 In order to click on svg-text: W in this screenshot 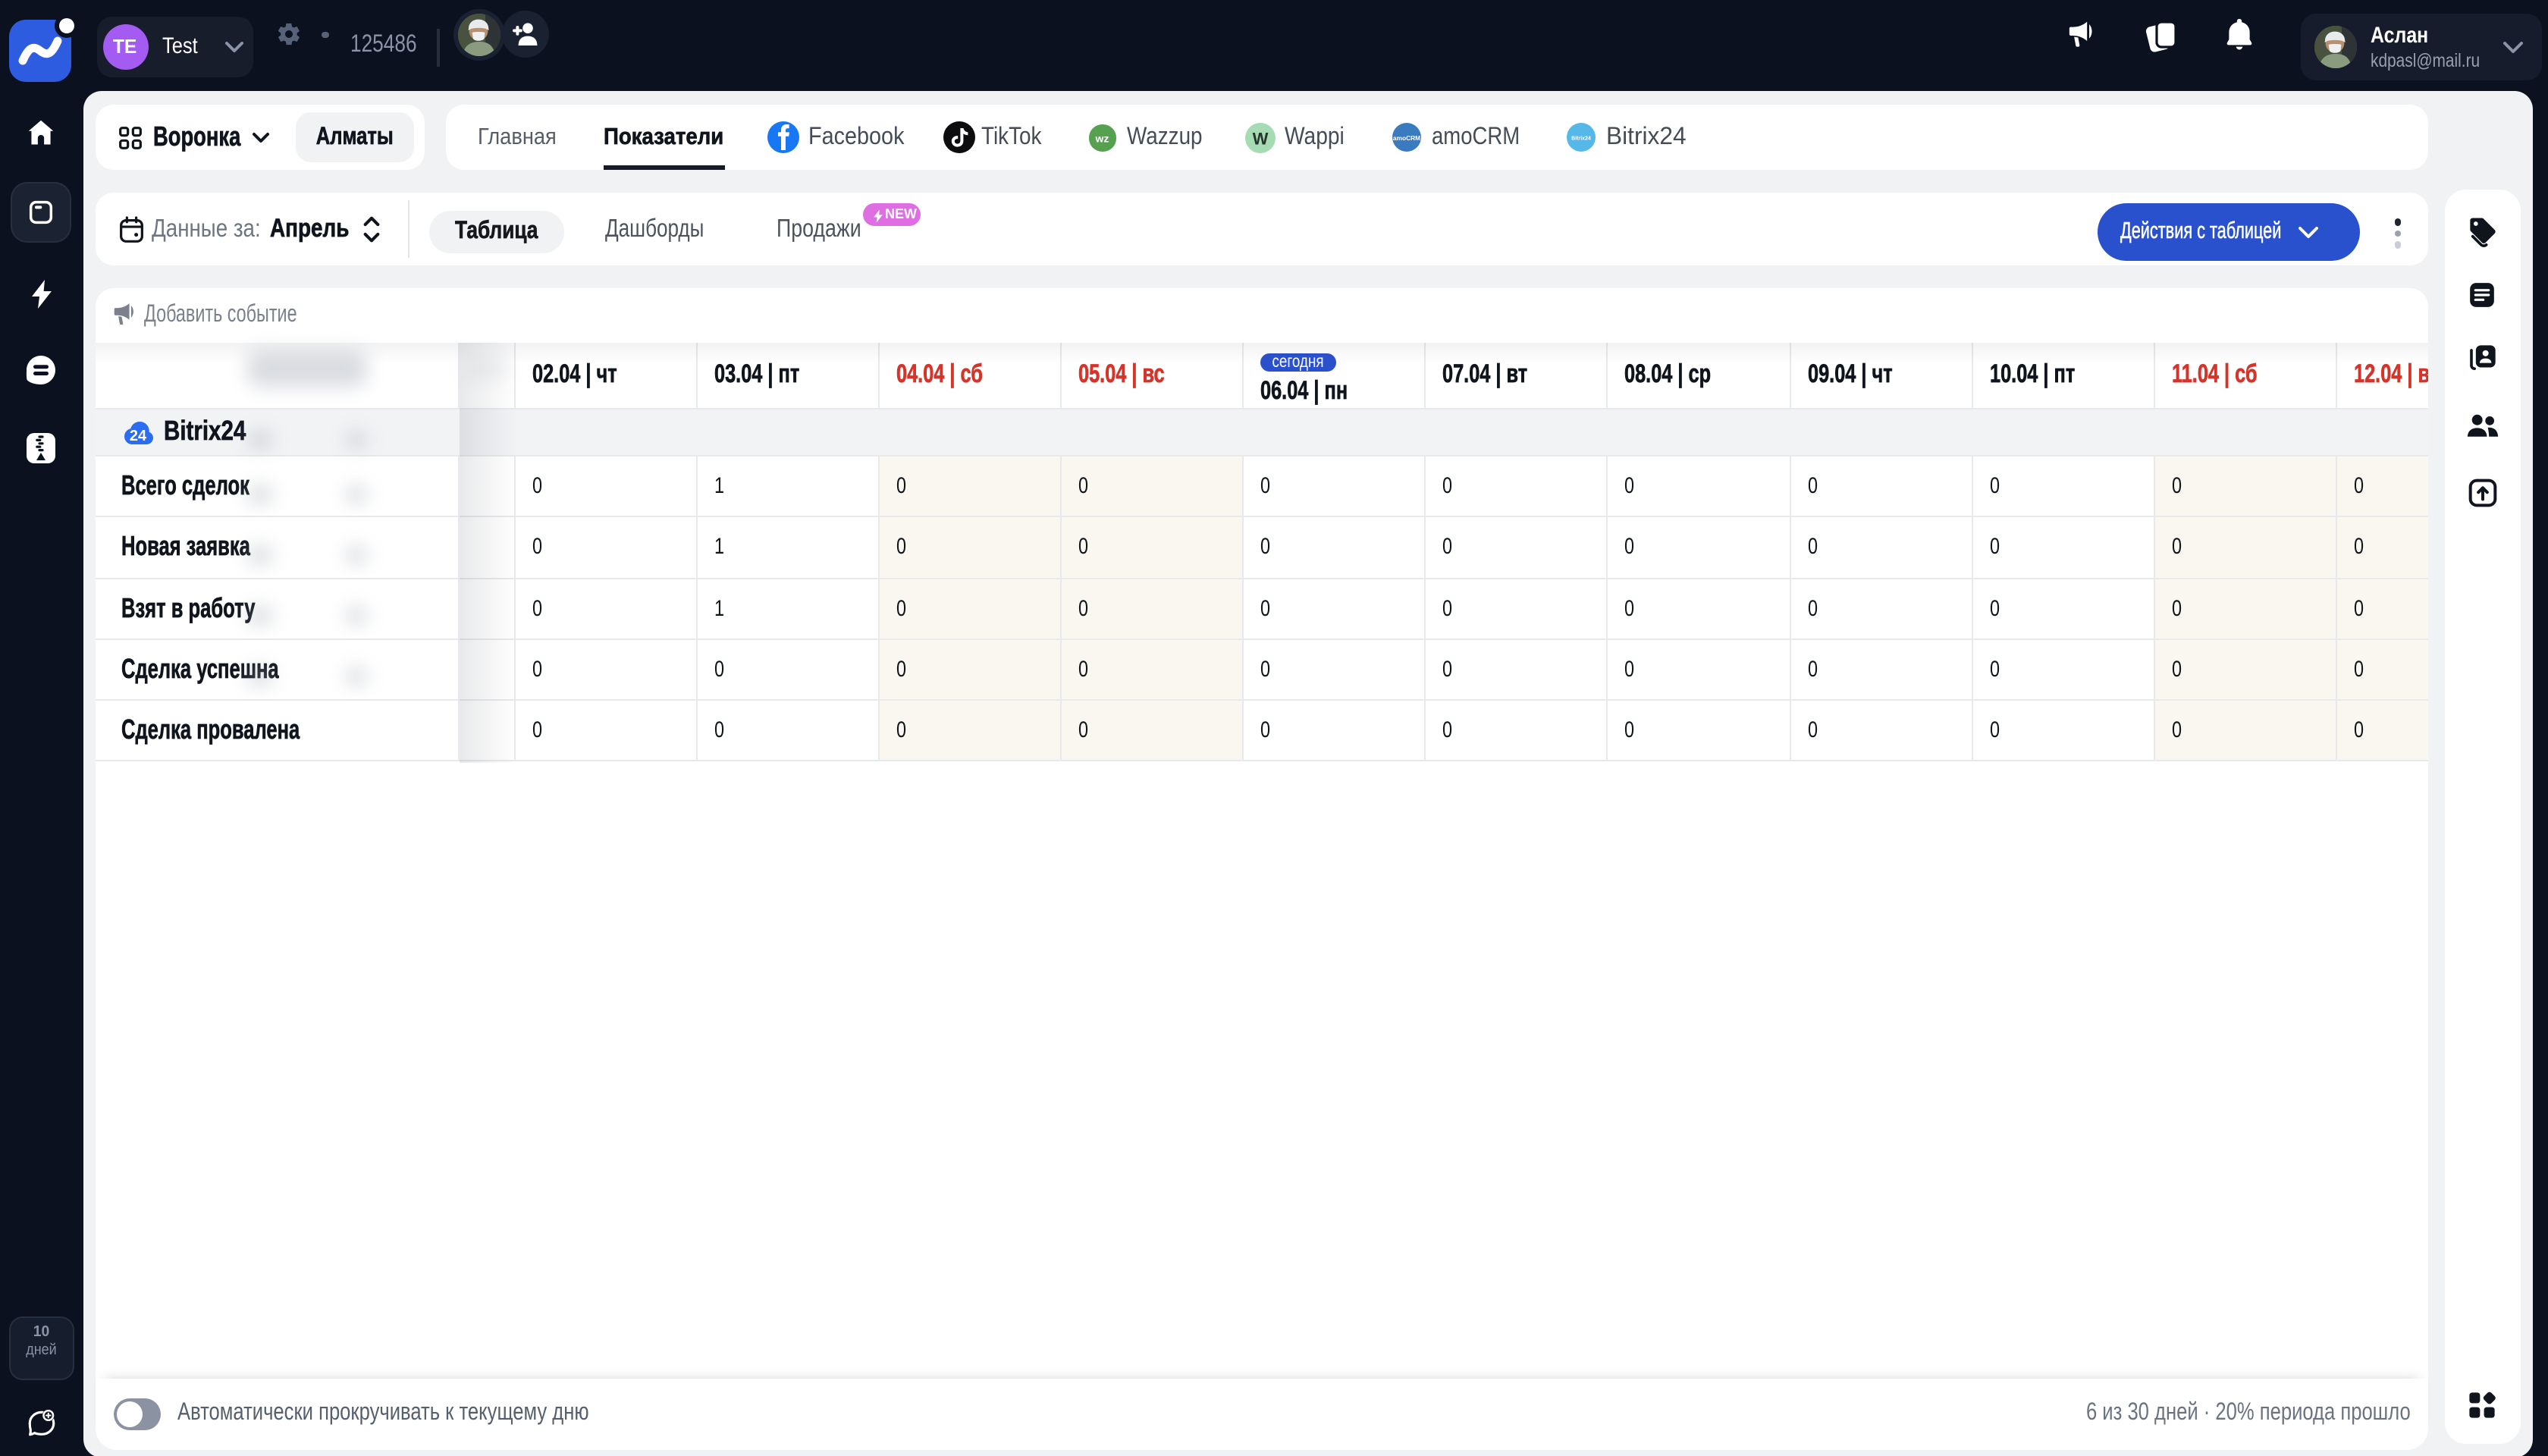, I will do `click(1261, 137)`.